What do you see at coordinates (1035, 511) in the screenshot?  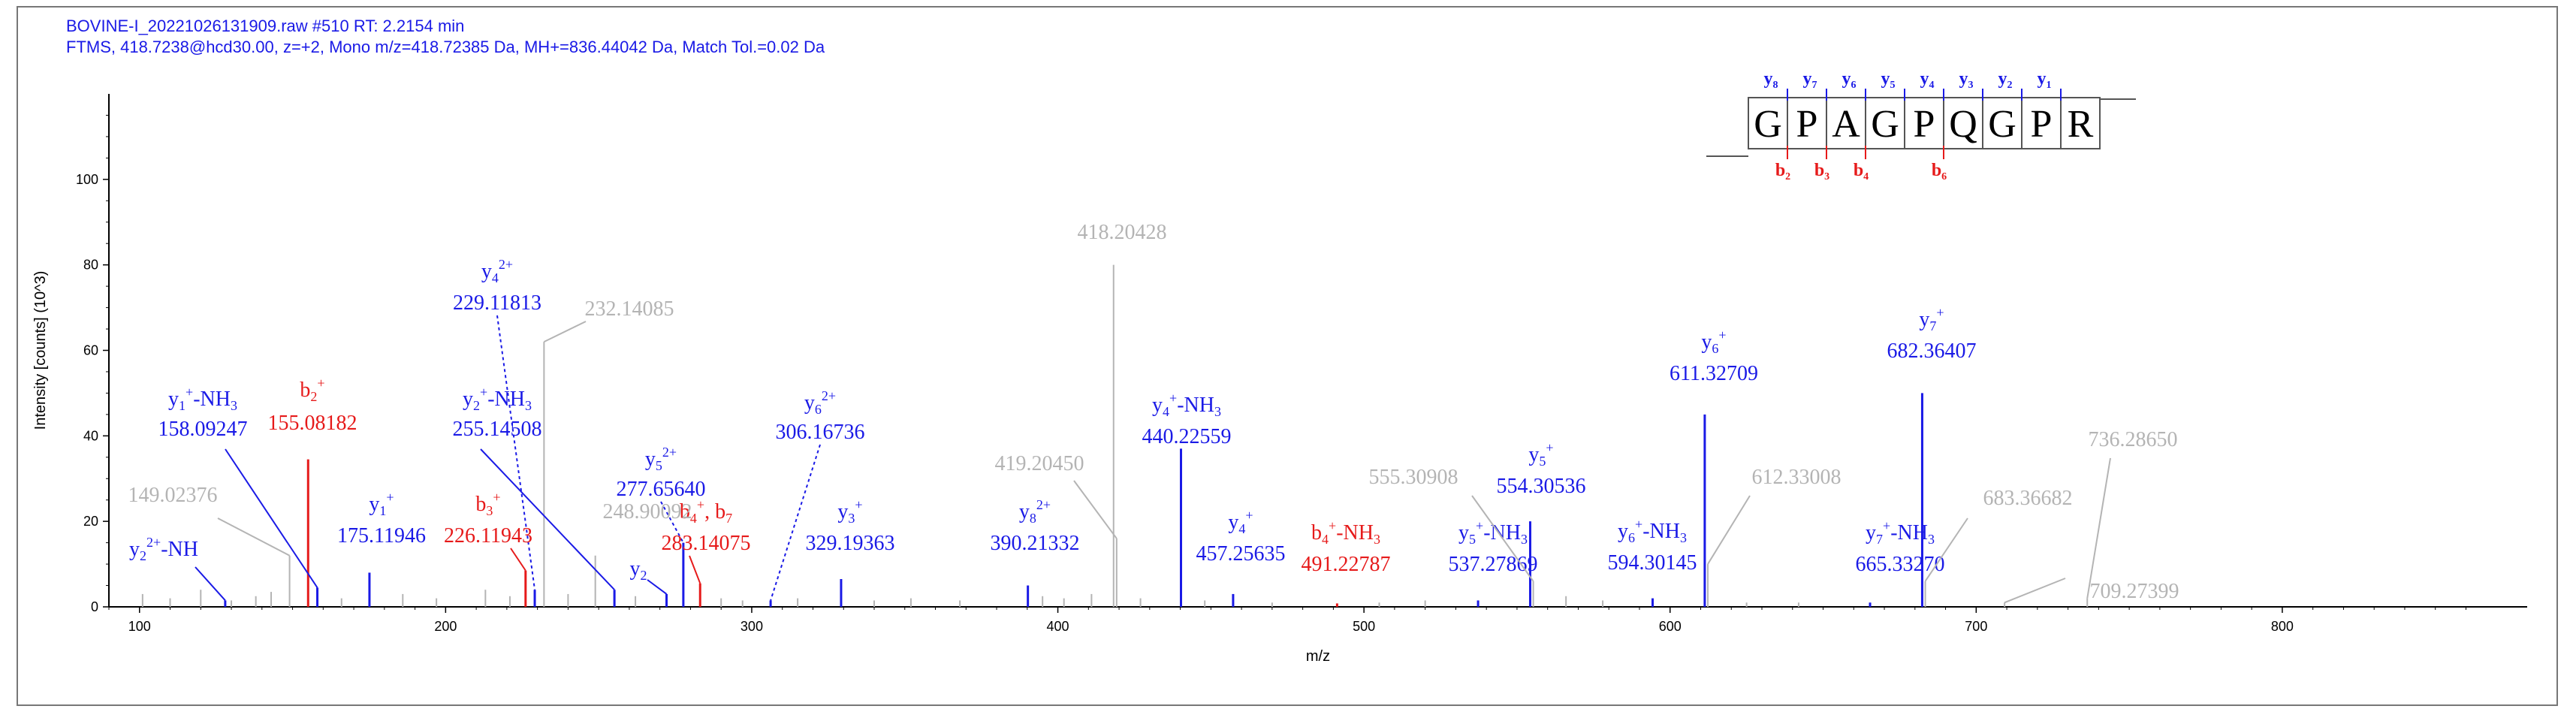 I see `ion-label: y82+` at bounding box center [1035, 511].